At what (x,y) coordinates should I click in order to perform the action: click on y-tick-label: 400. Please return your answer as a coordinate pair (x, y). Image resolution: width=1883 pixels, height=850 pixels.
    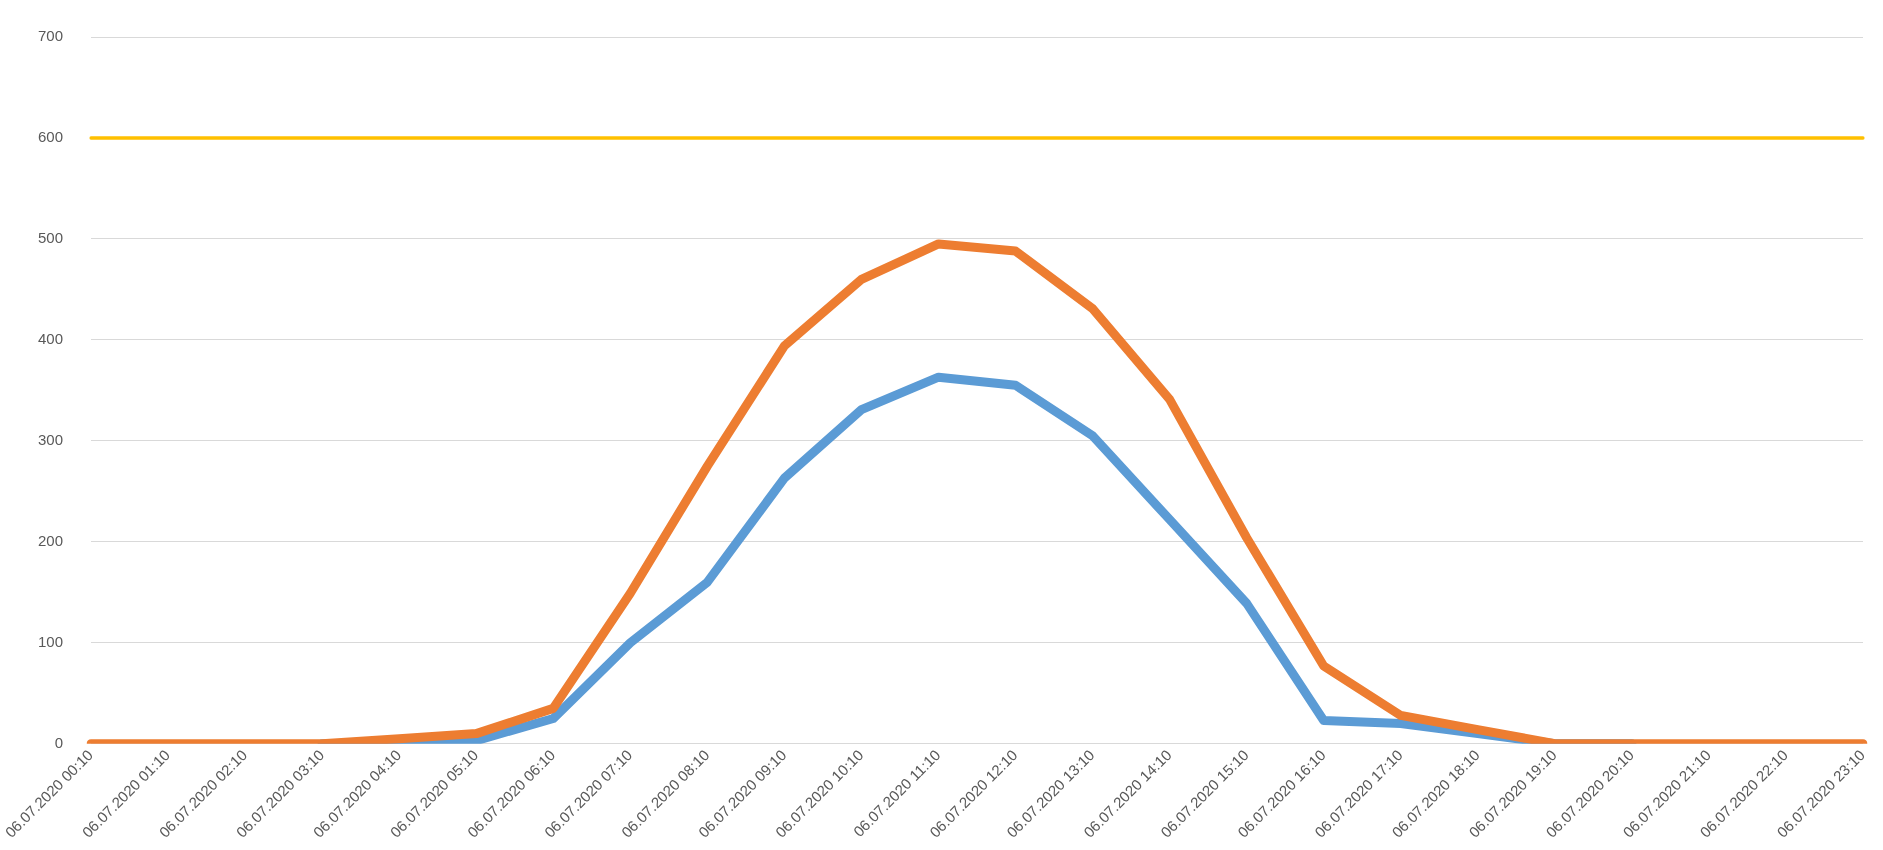
    Looking at the image, I should click on (51, 339).